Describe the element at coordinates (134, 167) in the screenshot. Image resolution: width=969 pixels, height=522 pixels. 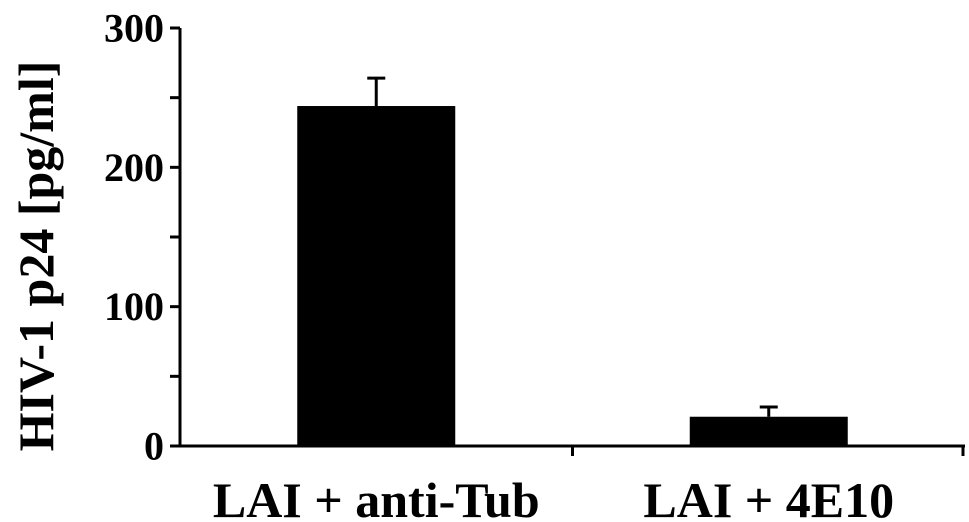
I see `y-tick-label: 200` at that location.